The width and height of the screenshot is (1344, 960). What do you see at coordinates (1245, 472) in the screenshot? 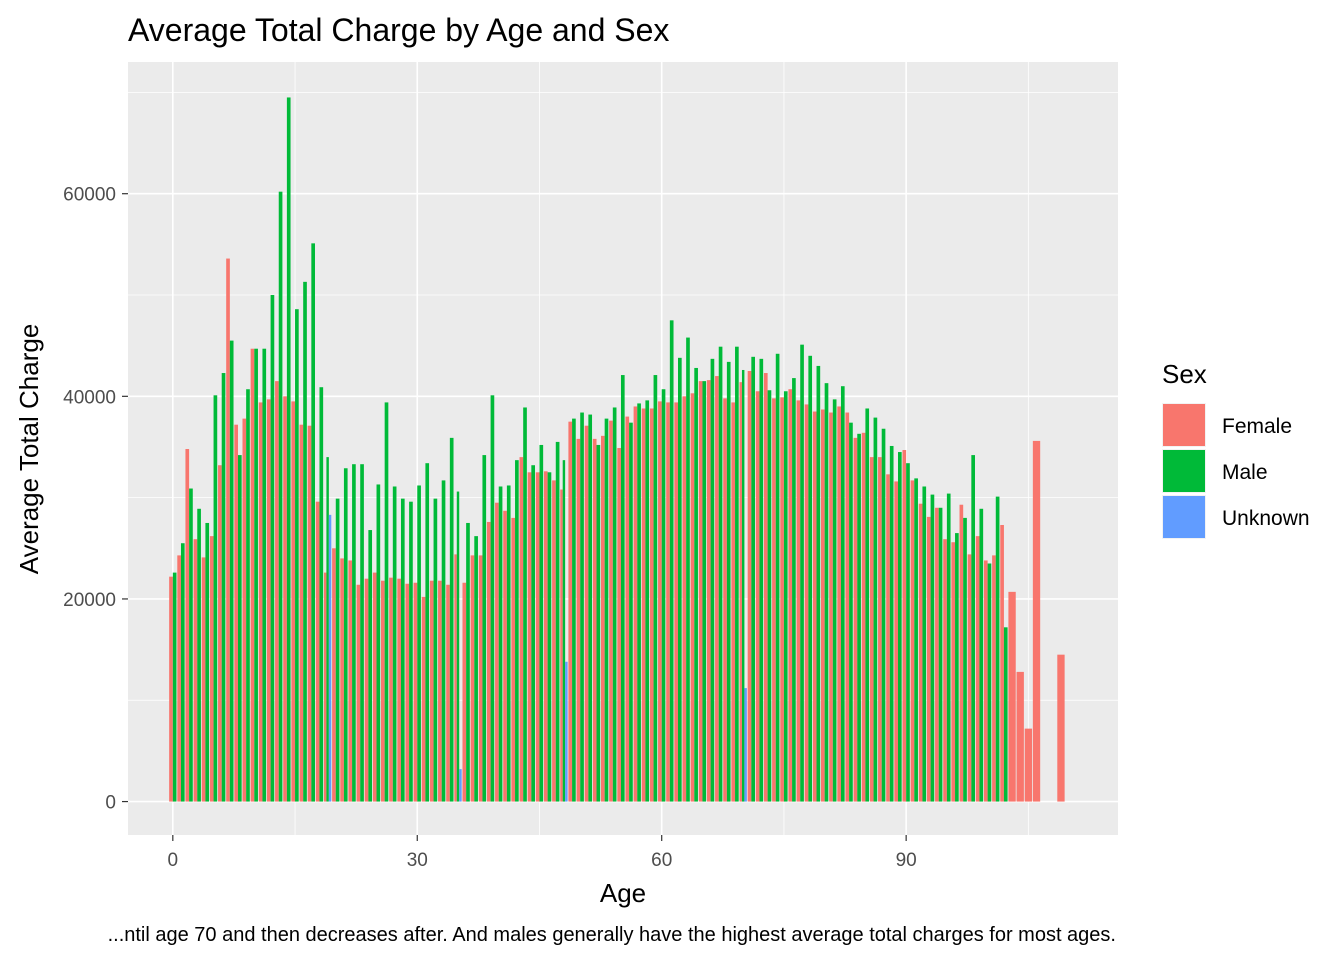
I see `legend-label-male: Male` at bounding box center [1245, 472].